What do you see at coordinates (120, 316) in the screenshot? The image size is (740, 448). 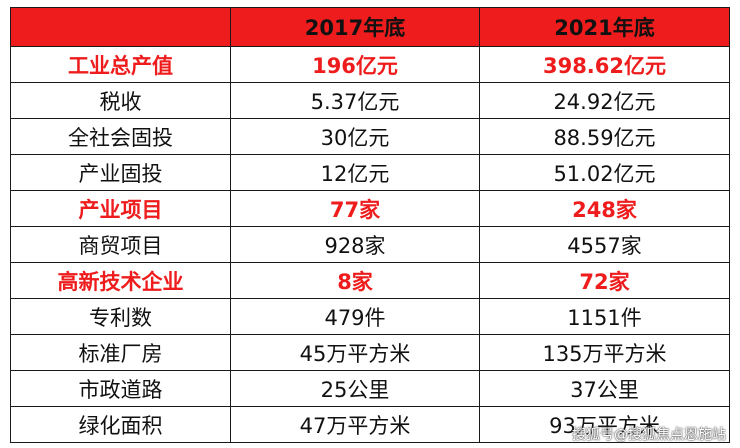 I see `row-label: 专利数` at bounding box center [120, 316].